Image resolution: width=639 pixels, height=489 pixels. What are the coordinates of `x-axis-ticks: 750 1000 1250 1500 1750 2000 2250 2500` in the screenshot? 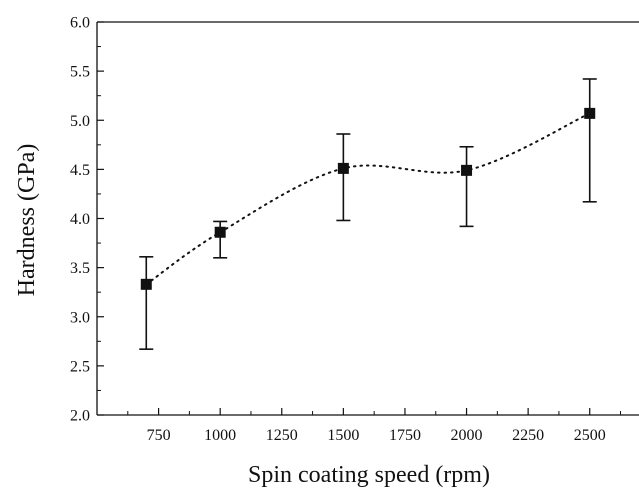 It's located at (374, 426).